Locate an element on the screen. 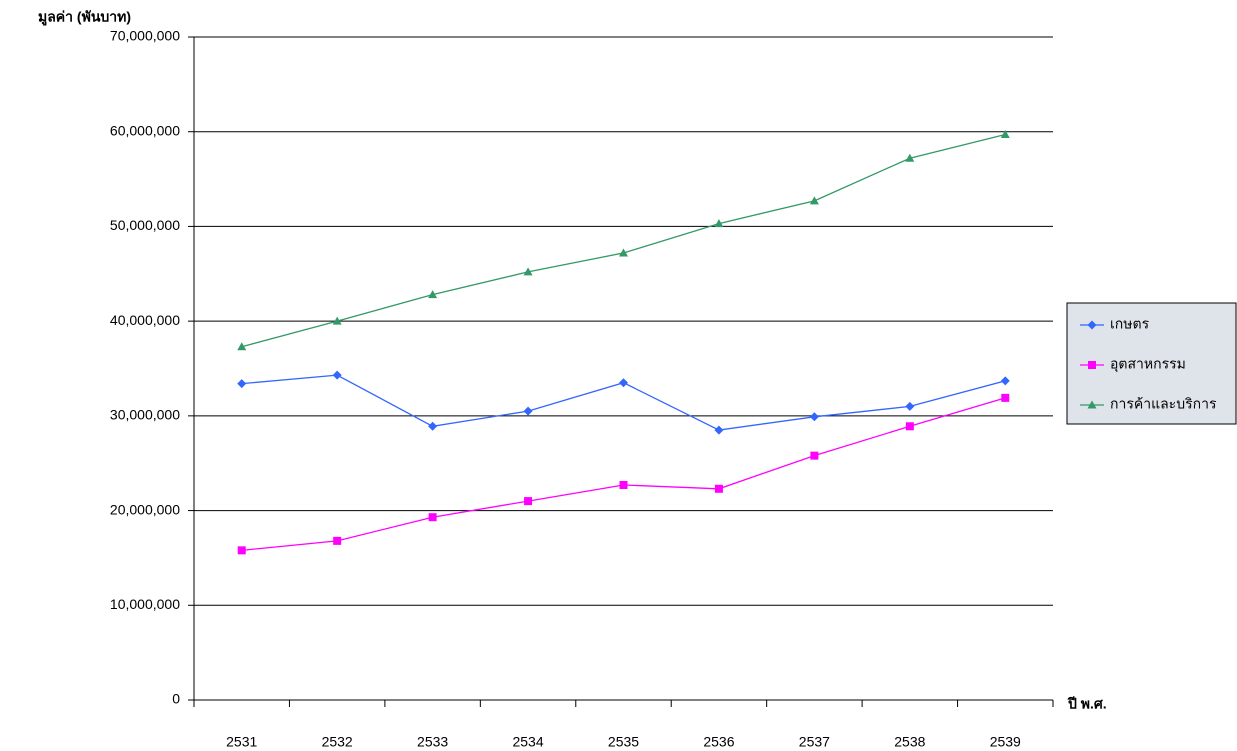  y-tick-label: 70,000,000 is located at coordinates (145, 36).